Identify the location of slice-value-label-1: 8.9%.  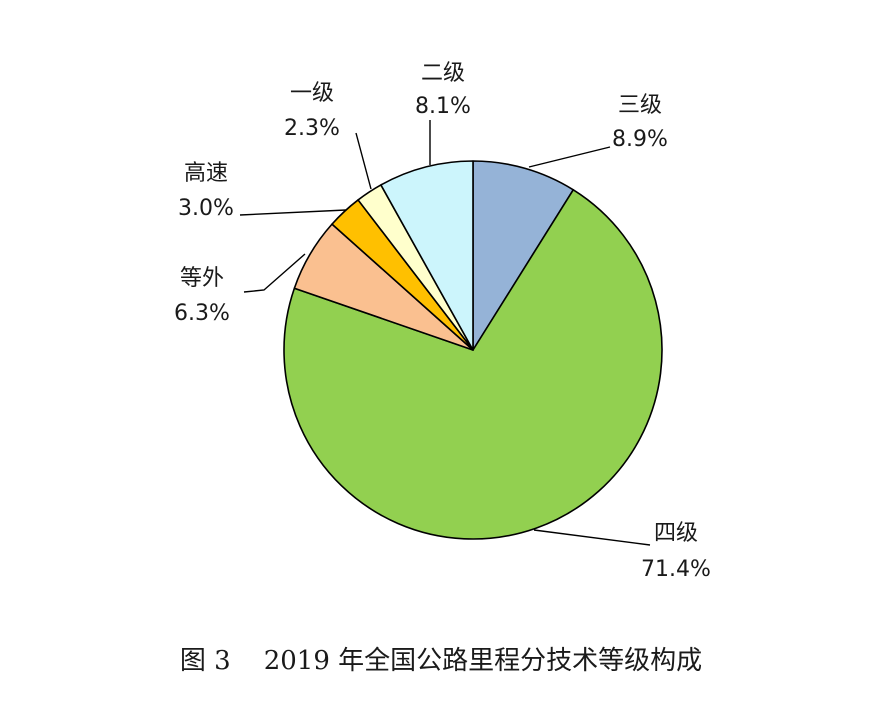
(640, 139).